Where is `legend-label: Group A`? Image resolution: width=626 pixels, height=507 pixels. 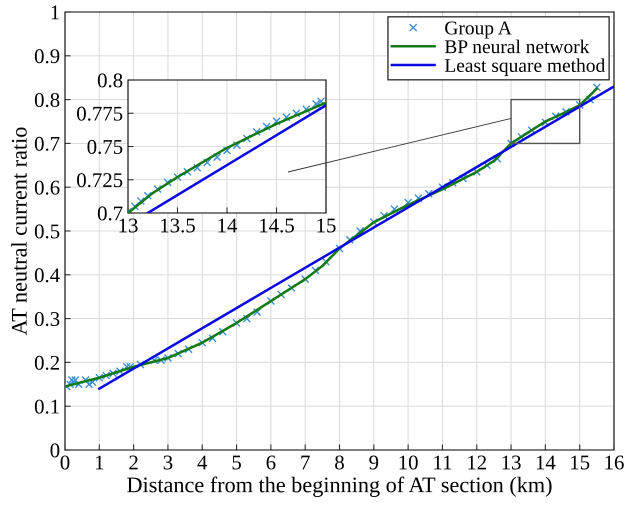
legend-label: Group A is located at coordinates (478, 29).